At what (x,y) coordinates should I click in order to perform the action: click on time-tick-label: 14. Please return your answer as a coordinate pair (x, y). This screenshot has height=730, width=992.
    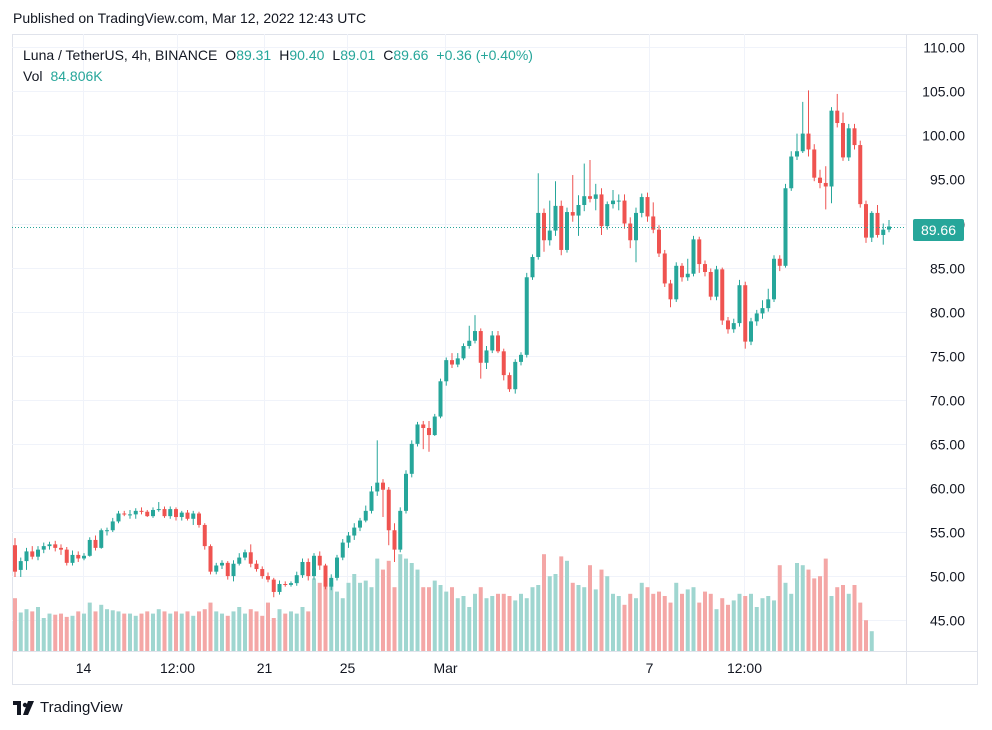
    Looking at the image, I should click on (84, 668).